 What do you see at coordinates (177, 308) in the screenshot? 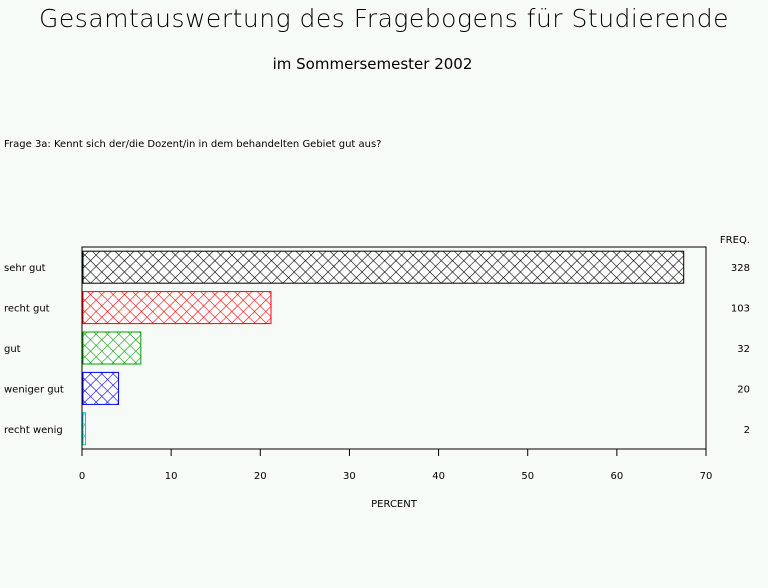
I see `bar-recht-gut` at bounding box center [177, 308].